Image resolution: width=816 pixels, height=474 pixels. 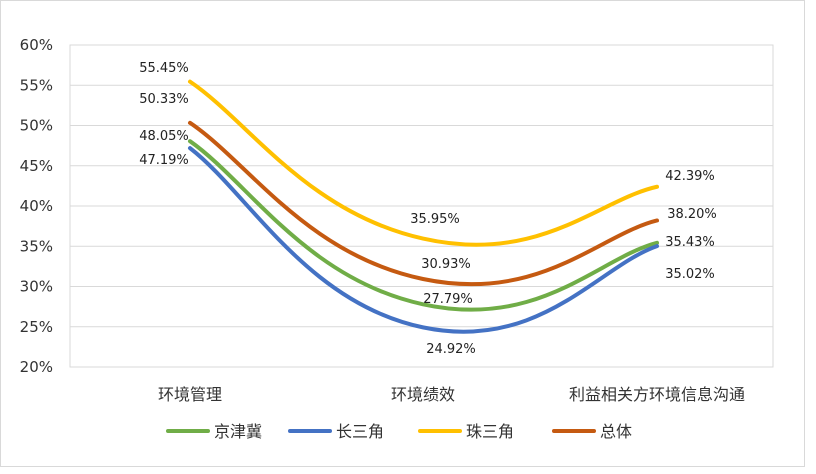 I want to click on data-label: 24.92%, so click(x=451, y=349).